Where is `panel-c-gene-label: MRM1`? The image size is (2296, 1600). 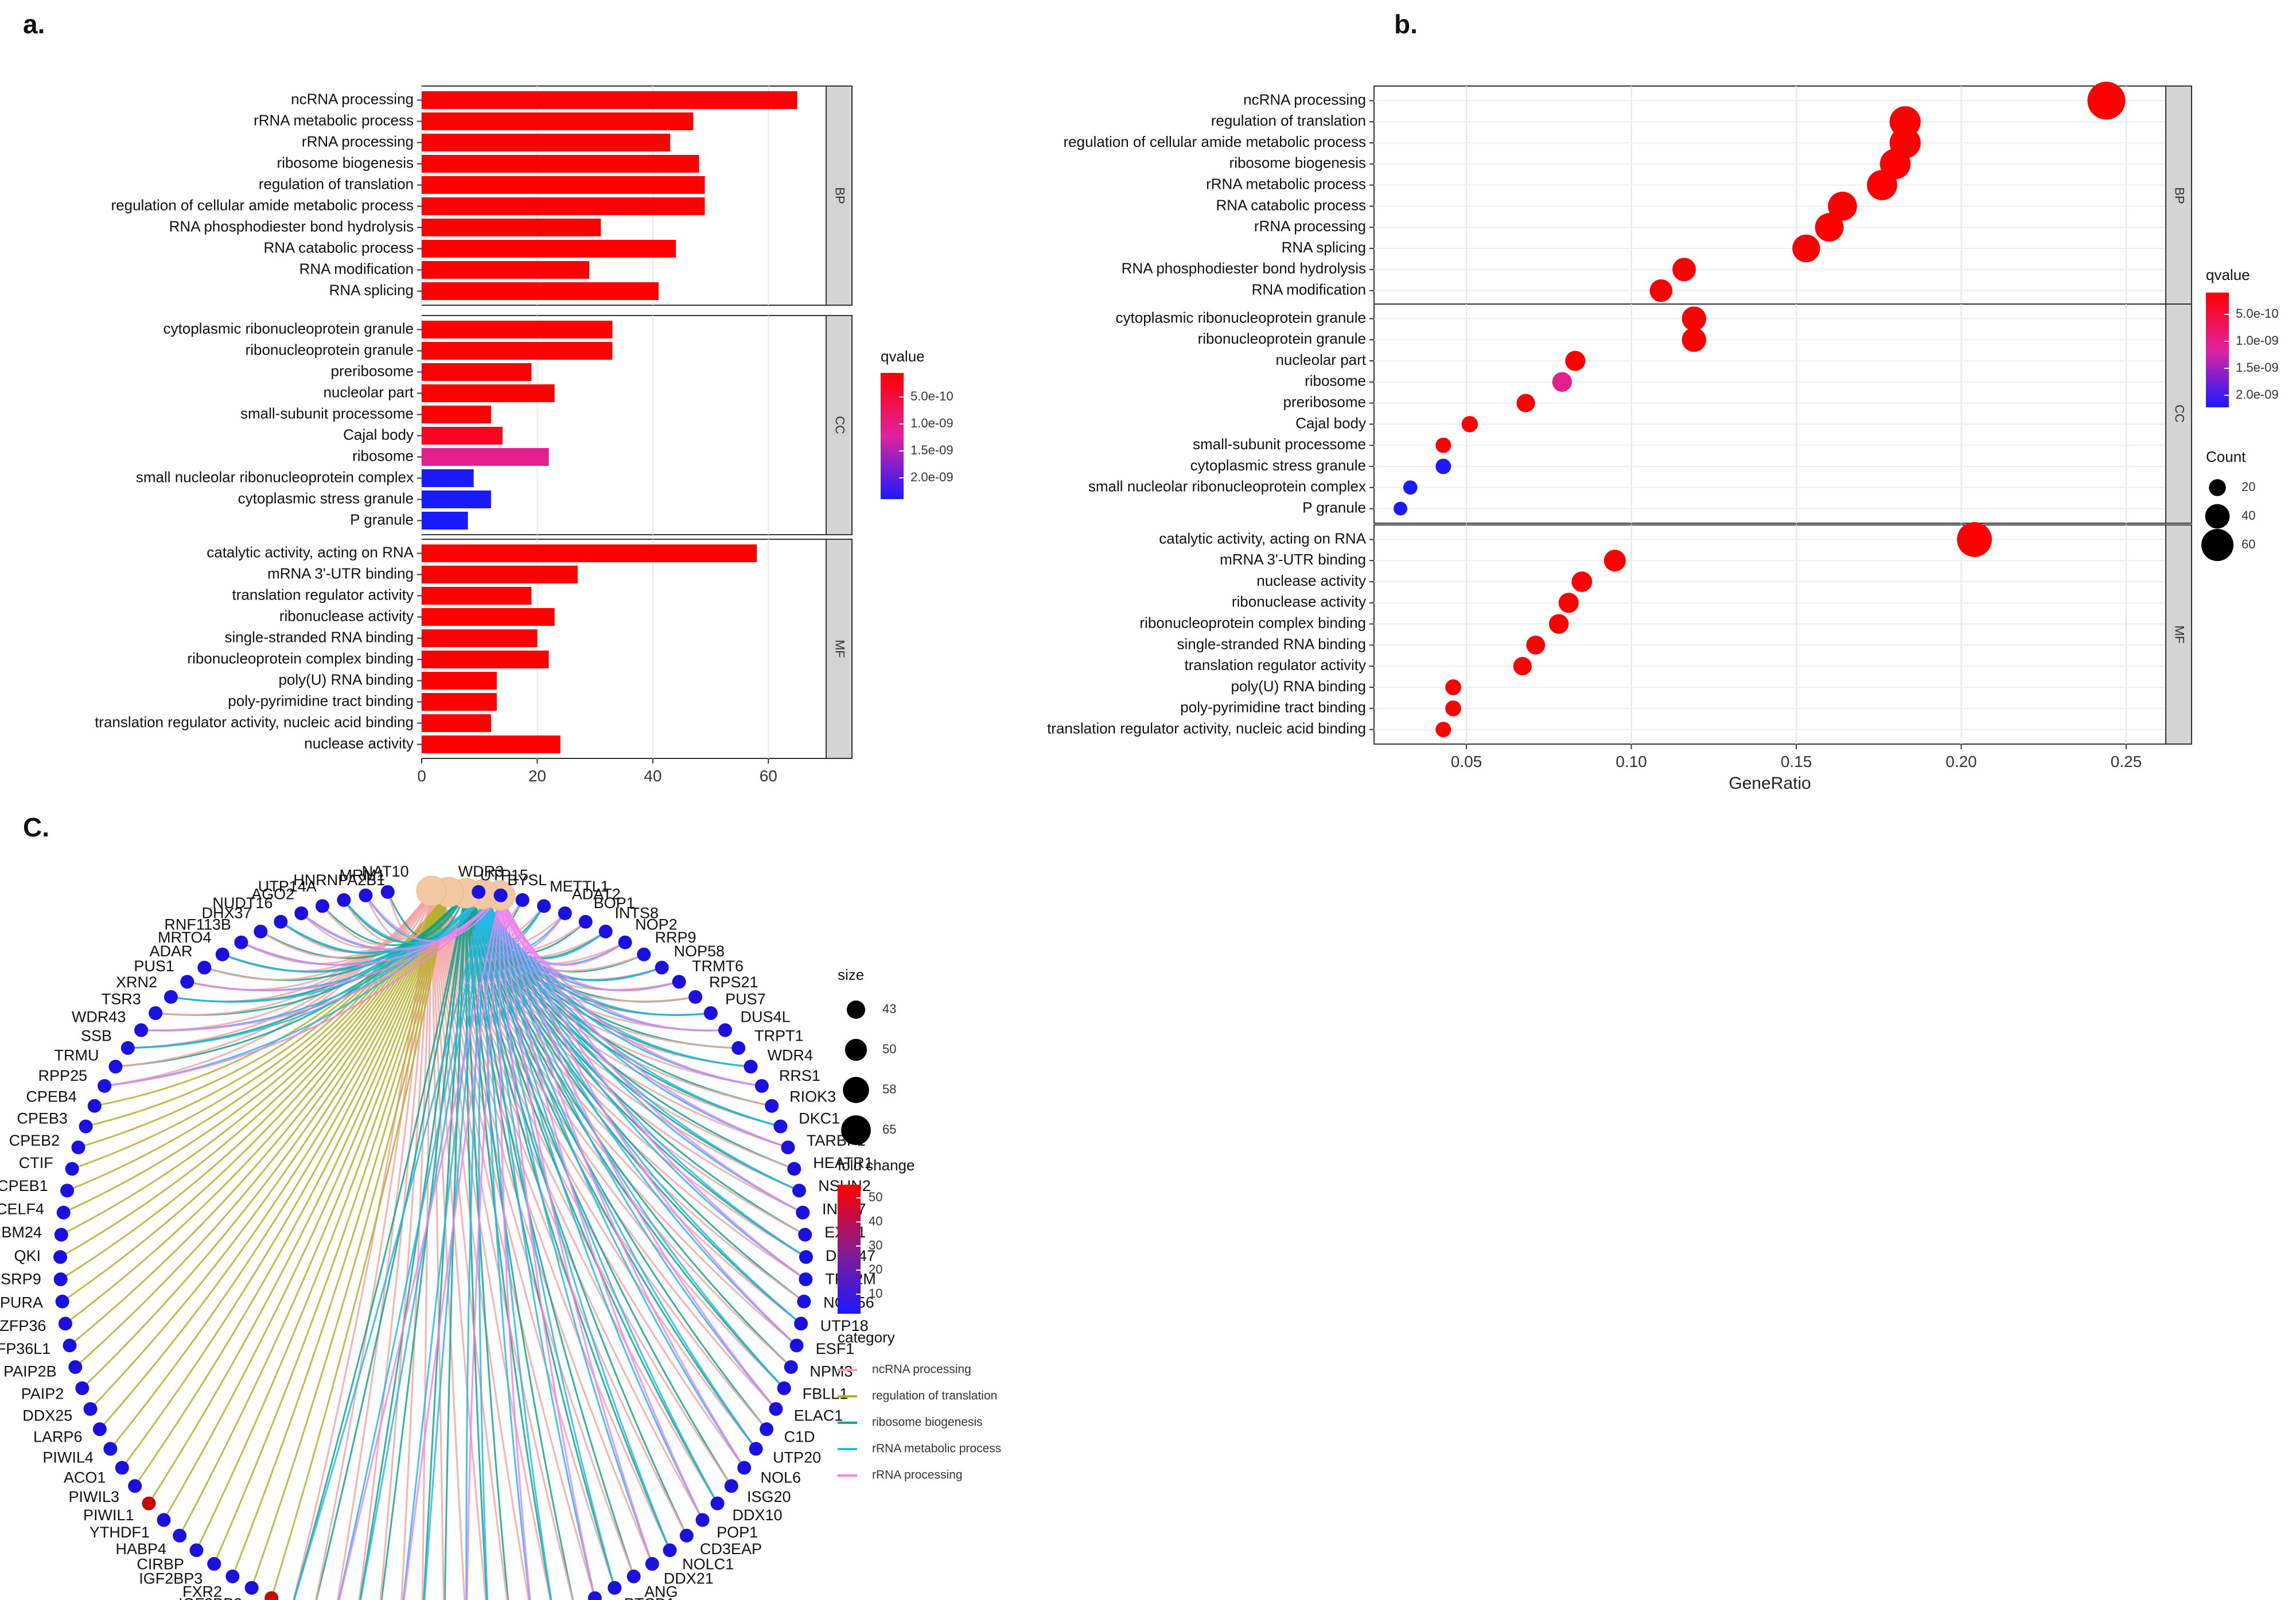 panel-c-gene-label: MRM1 is located at coordinates (362, 875).